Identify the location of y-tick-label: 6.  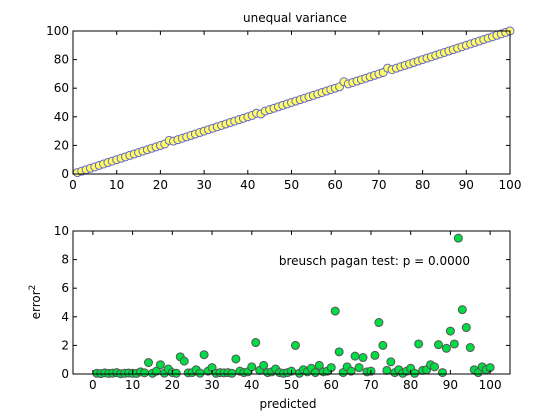
(65, 288).